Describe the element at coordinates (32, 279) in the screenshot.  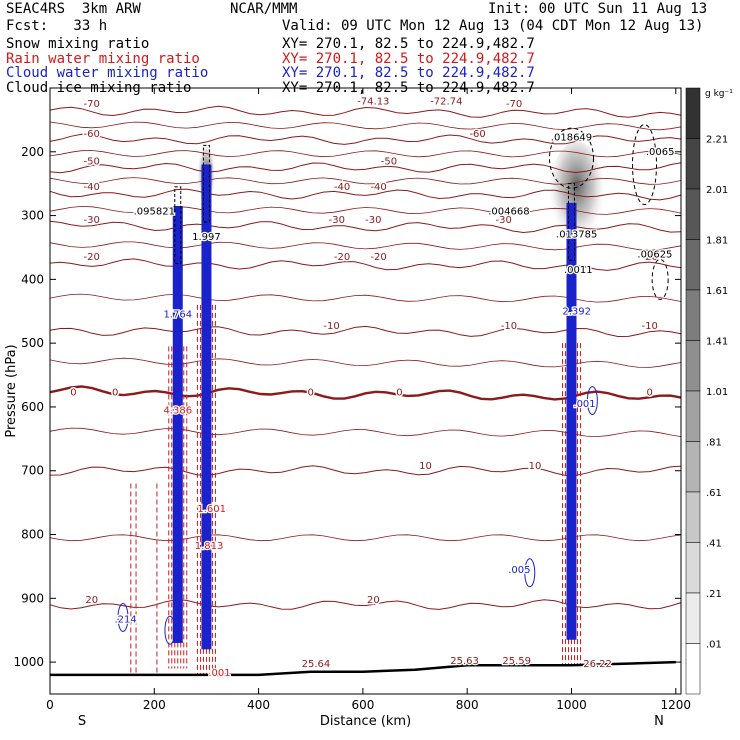
I see `y-tick-label: 400` at that location.